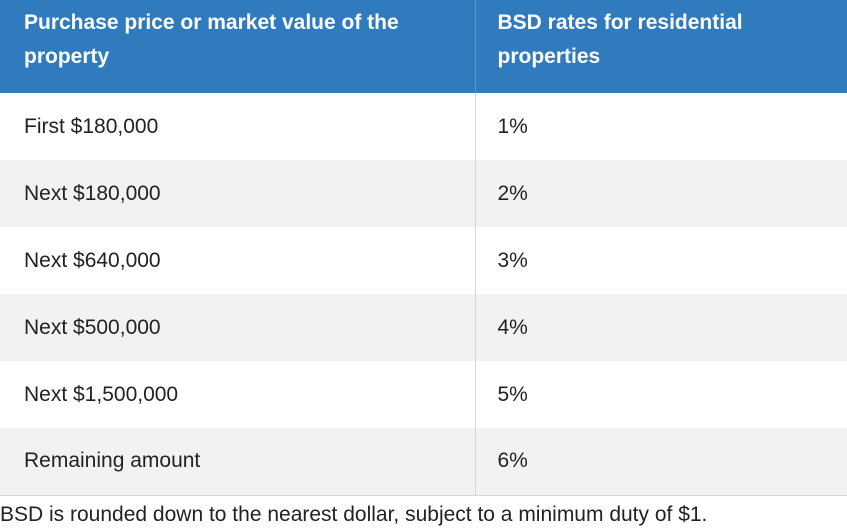 The height and width of the screenshot is (532, 847). I want to click on amount-cell: Next $640,000, so click(237, 260).